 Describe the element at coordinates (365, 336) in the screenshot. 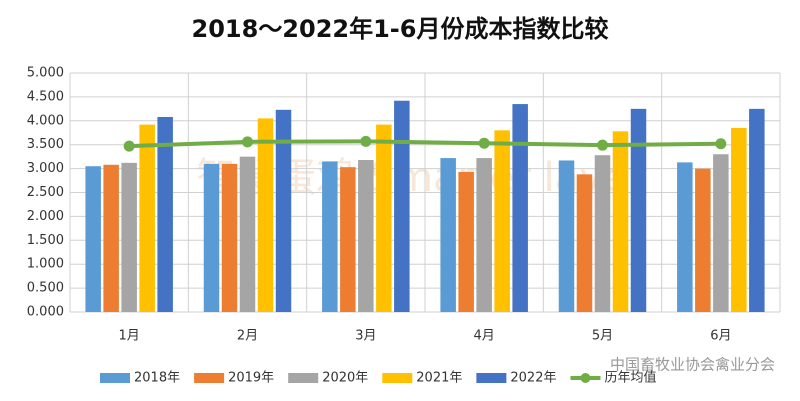

I see `x-tick-label: 3月` at that location.